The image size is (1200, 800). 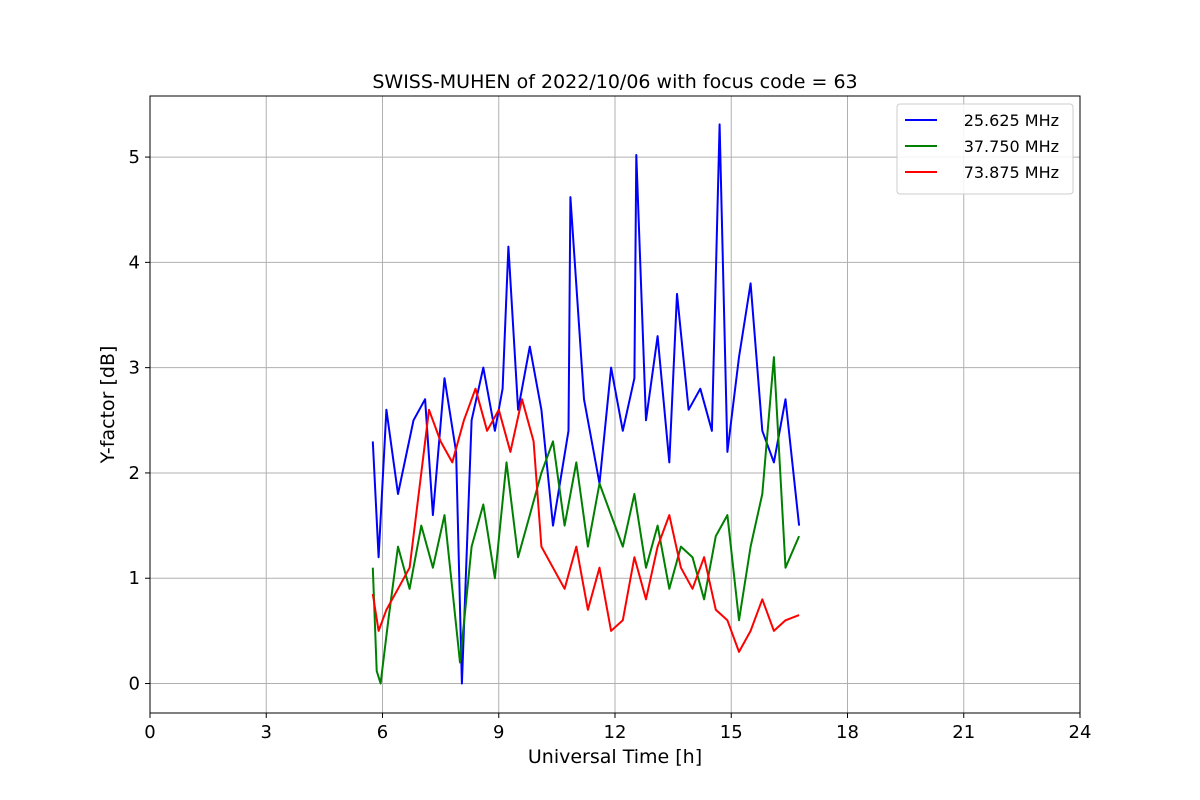 I want to click on x-tick-label: 0, so click(x=149, y=732).